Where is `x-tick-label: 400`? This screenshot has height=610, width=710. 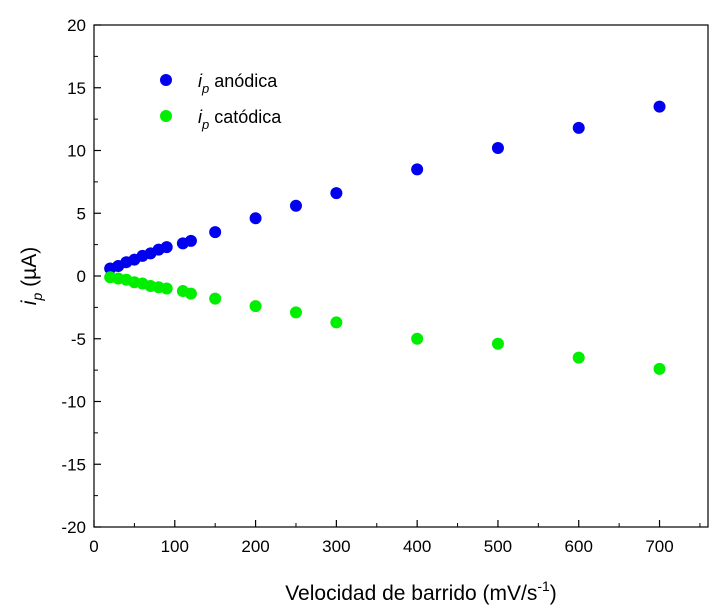
x-tick-label: 400 is located at coordinates (417, 546).